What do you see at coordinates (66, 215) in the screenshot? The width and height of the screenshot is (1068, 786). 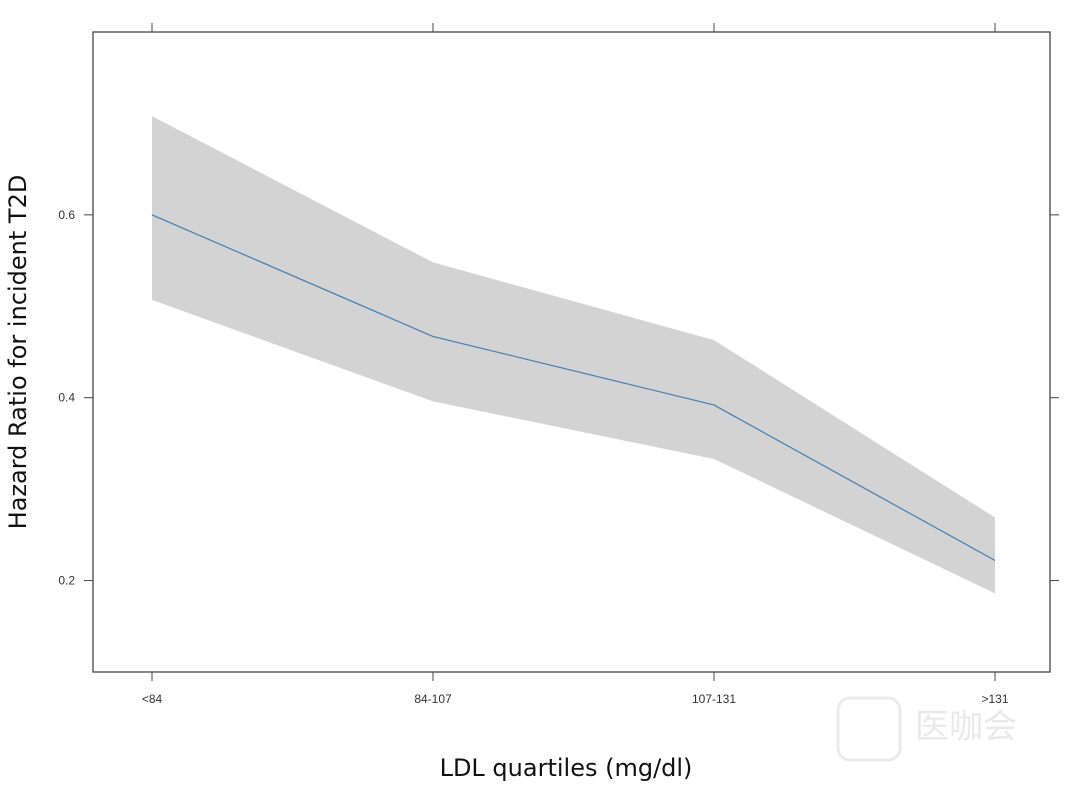 I see `y-tick-label: 0.6` at bounding box center [66, 215].